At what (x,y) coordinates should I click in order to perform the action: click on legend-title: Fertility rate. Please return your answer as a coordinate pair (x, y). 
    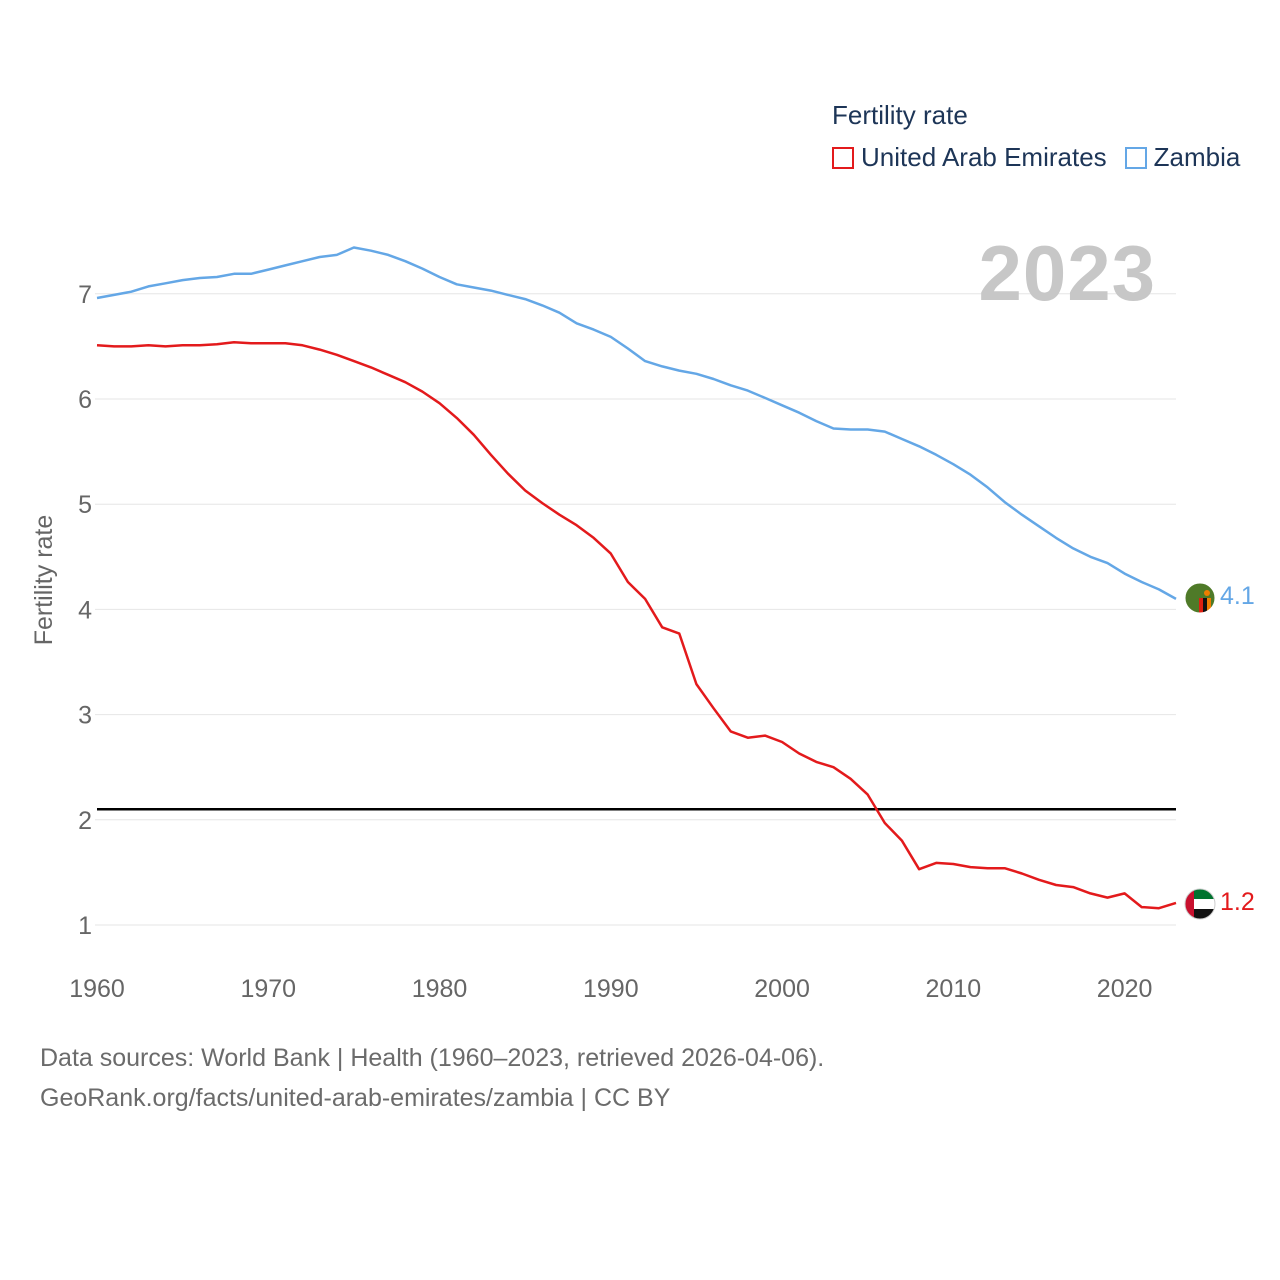
    Looking at the image, I should click on (900, 115).